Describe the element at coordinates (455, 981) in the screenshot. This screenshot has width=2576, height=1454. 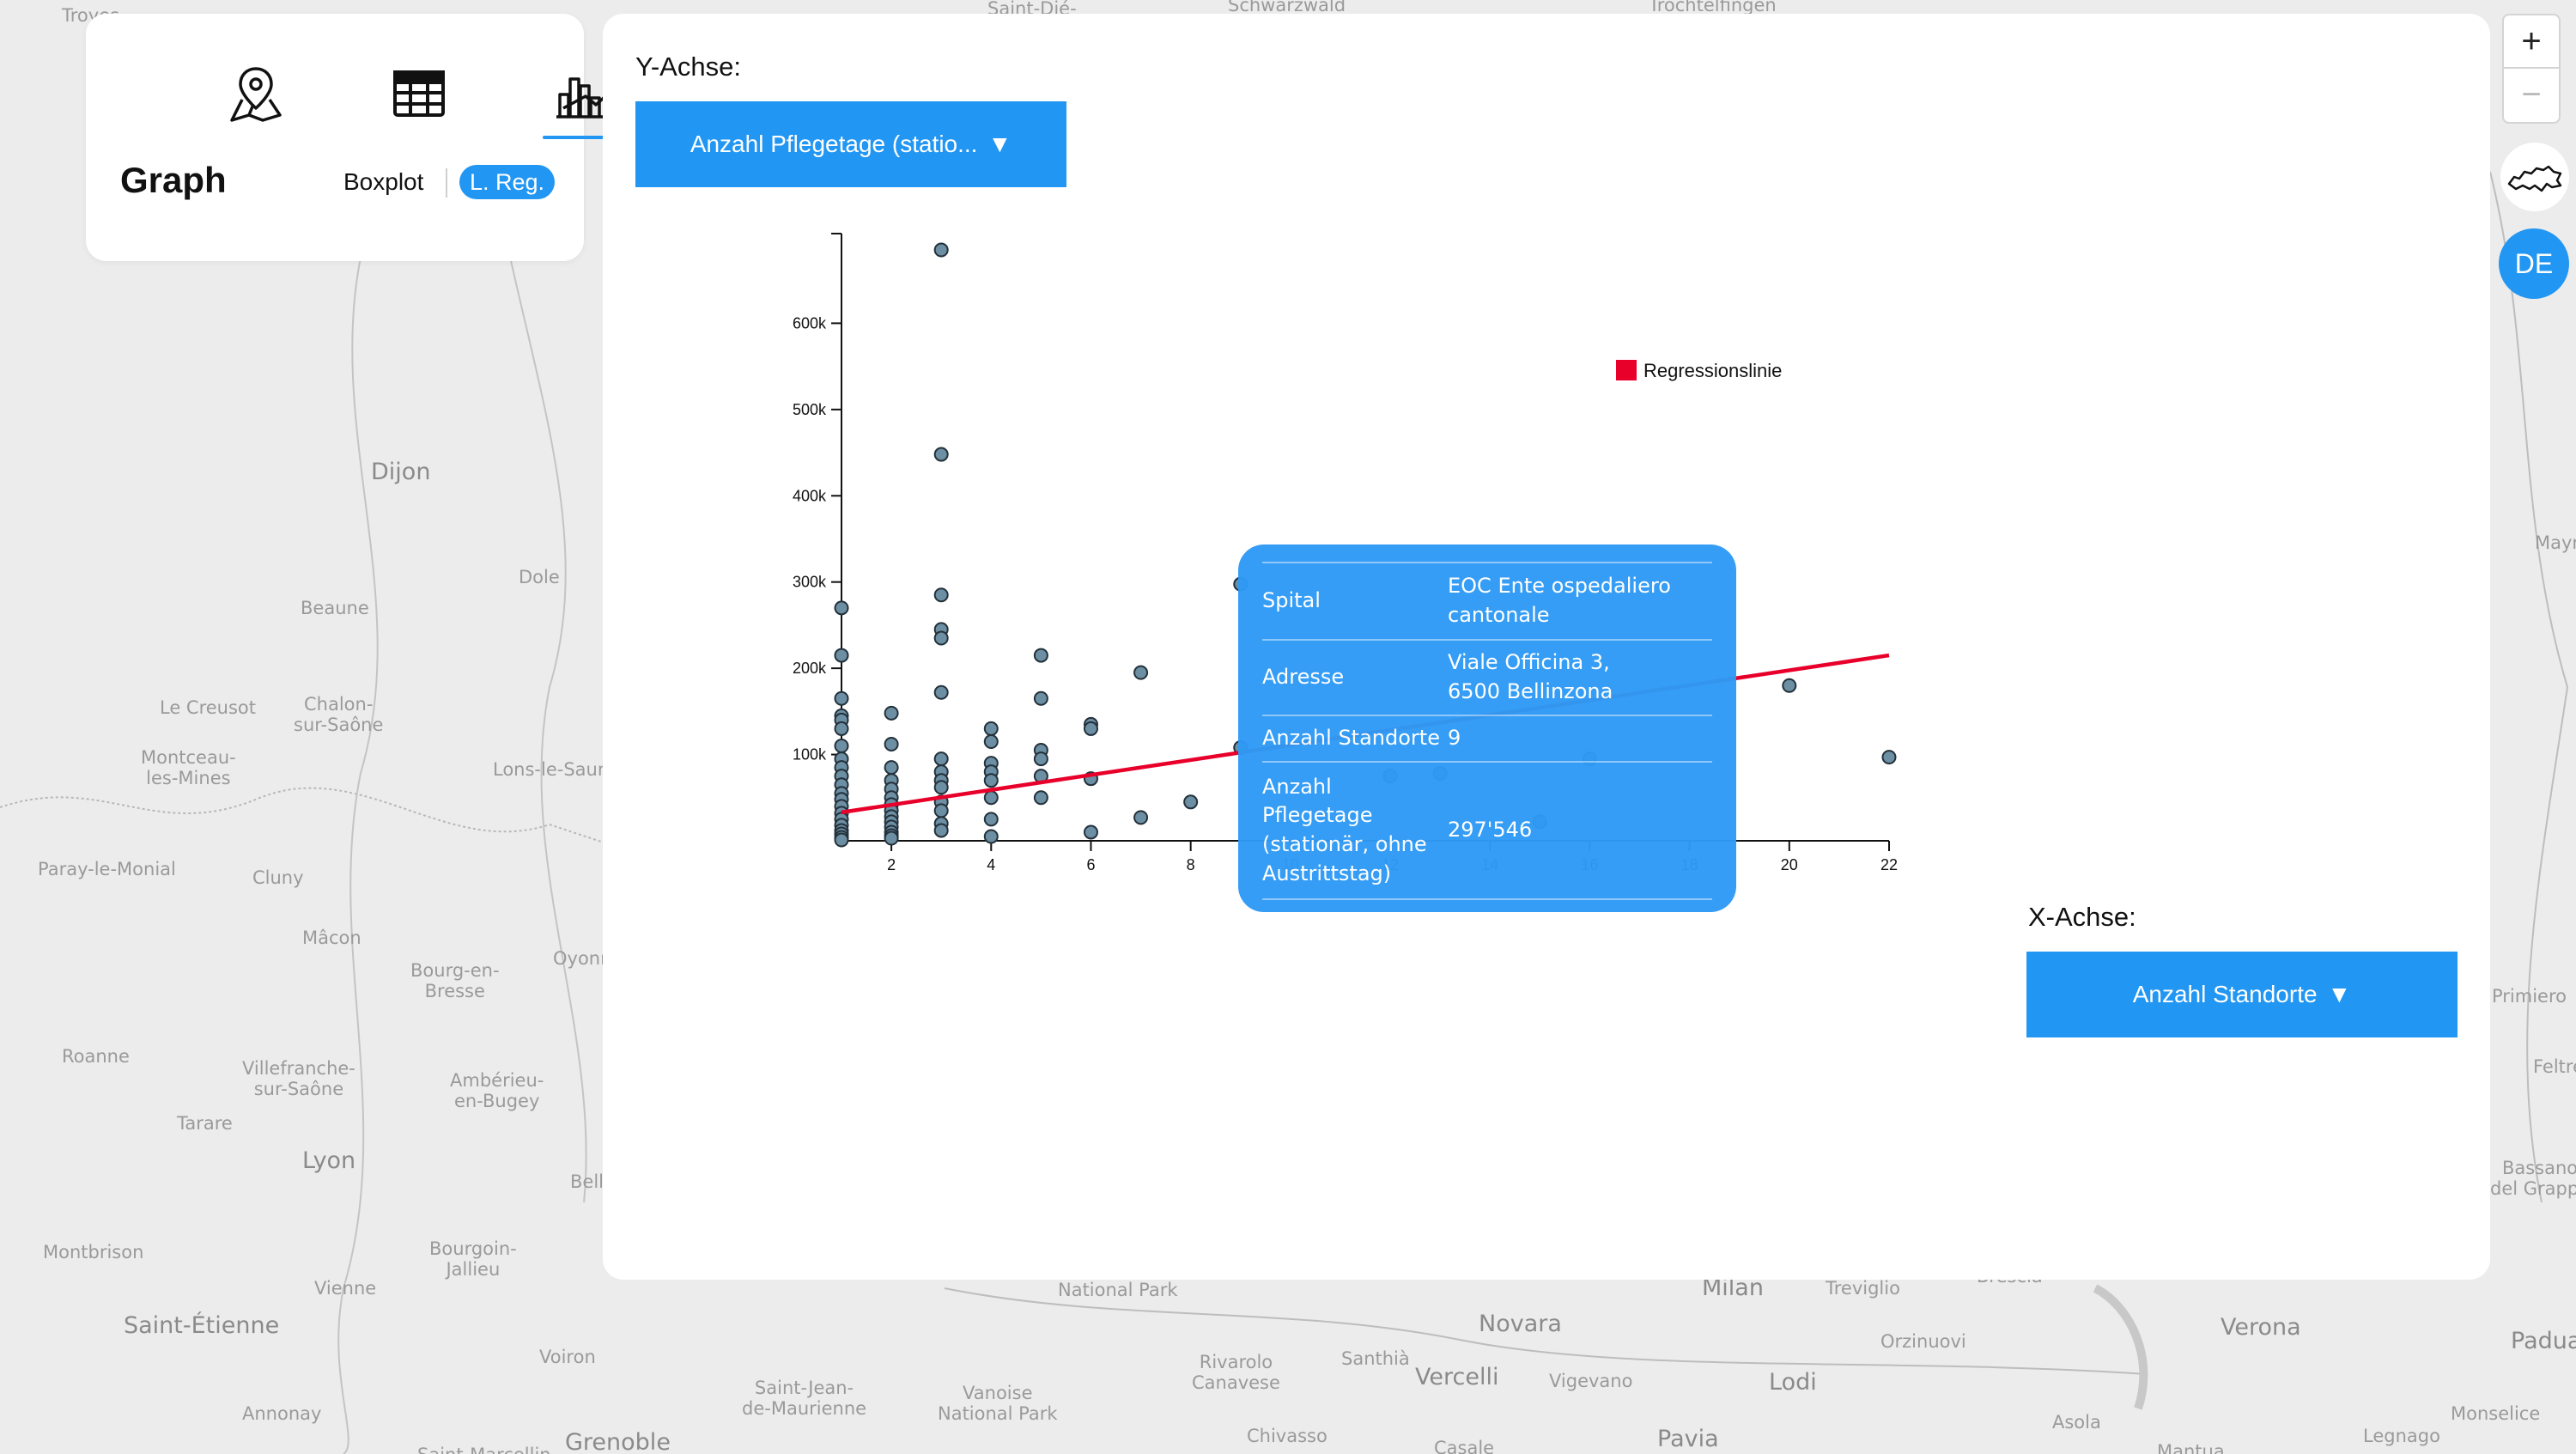
I see `map-place-label: Bourg-en- Bresse` at that location.